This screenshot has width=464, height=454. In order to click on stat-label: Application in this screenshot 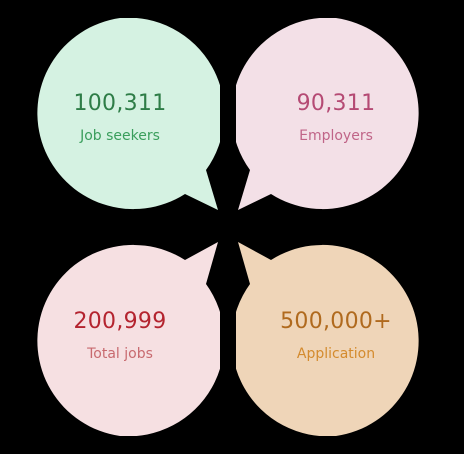, I will do `click(336, 354)`.